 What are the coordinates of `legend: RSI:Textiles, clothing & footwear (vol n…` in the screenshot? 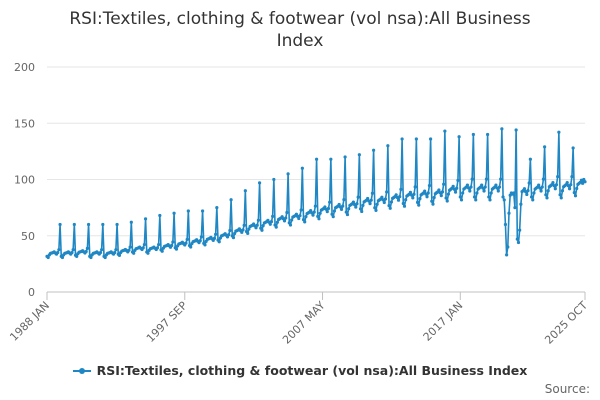 It's located at (300, 371).